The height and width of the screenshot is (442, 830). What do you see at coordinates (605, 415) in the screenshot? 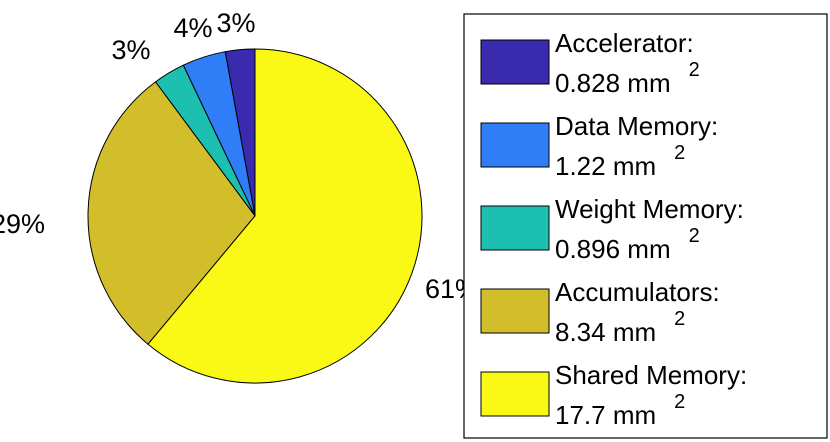
I see `legend-value: 17.7 mm` at bounding box center [605, 415].